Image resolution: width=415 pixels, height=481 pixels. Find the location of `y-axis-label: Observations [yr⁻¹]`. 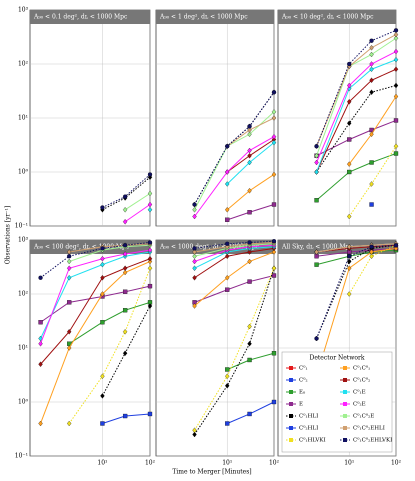

y-axis-label: Observations [yr⁻¹] is located at coordinates (8, 235).